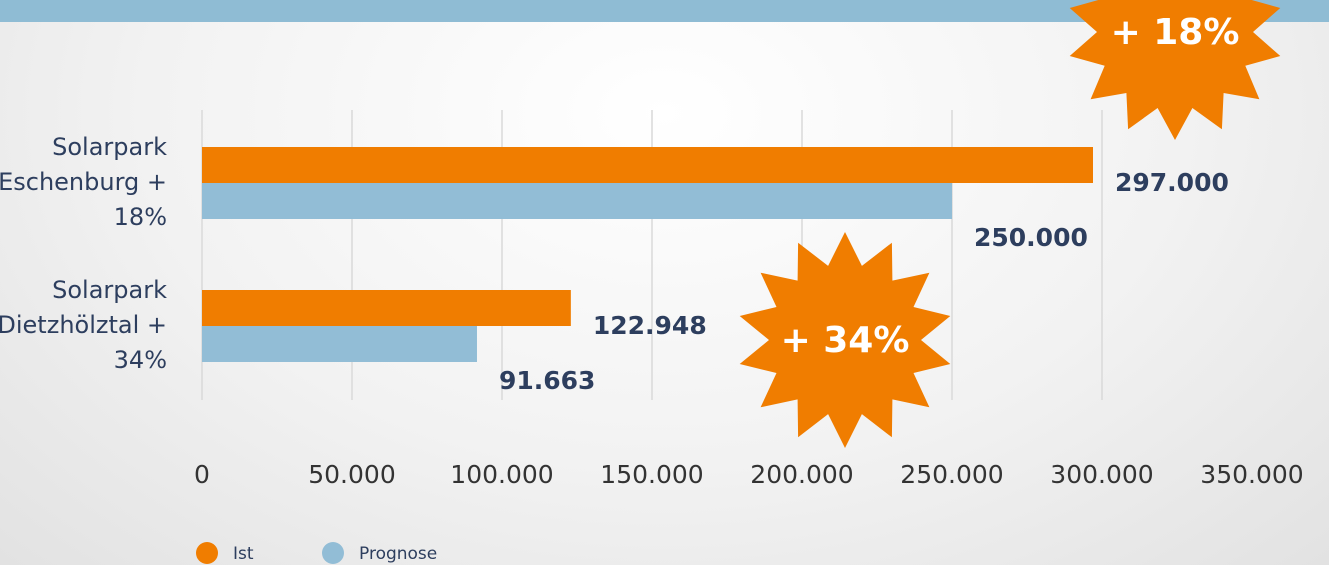 This screenshot has height=565, width=1329. What do you see at coordinates (650, 325) in the screenshot?
I see `value-label: 122.948` at bounding box center [650, 325].